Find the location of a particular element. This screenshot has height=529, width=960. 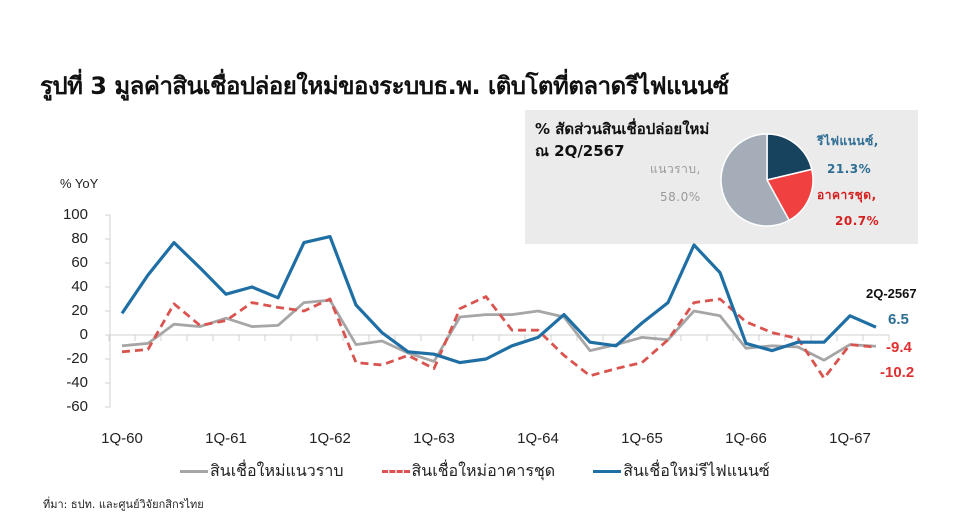

y-tick-label: 100 is located at coordinates (75, 214).